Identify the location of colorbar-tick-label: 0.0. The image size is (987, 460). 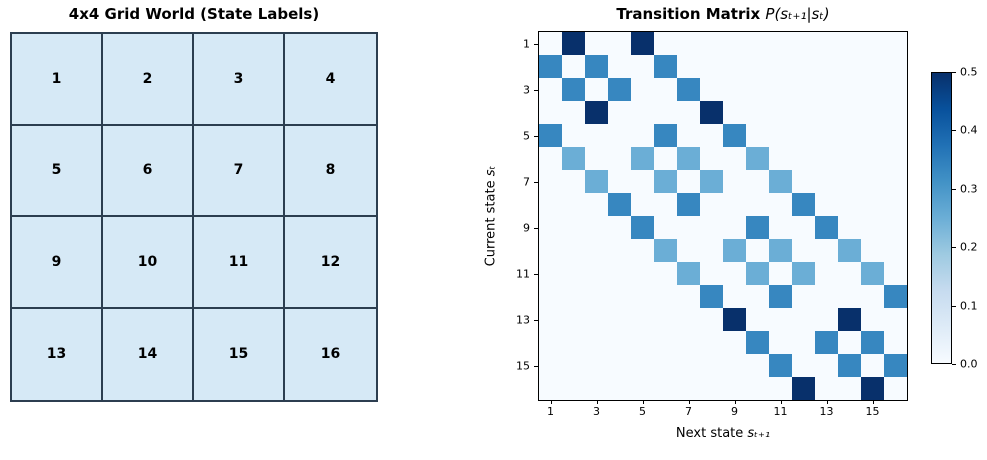
(969, 364).